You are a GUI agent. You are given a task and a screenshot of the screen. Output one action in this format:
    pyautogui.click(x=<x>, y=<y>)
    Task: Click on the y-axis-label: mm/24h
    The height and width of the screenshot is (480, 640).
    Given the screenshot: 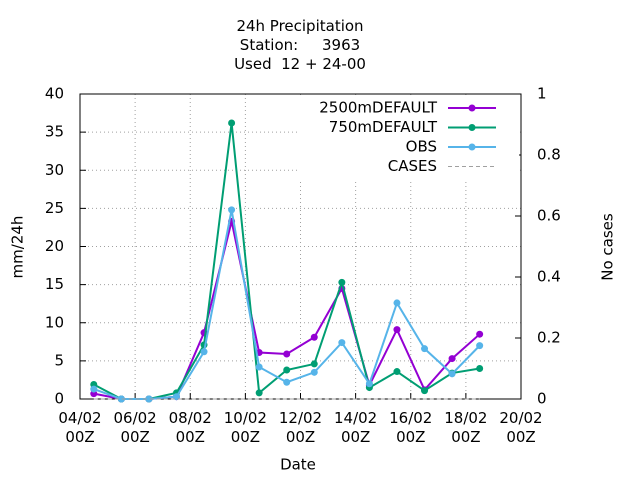 What is the action you would take?
    pyautogui.click(x=18, y=247)
    